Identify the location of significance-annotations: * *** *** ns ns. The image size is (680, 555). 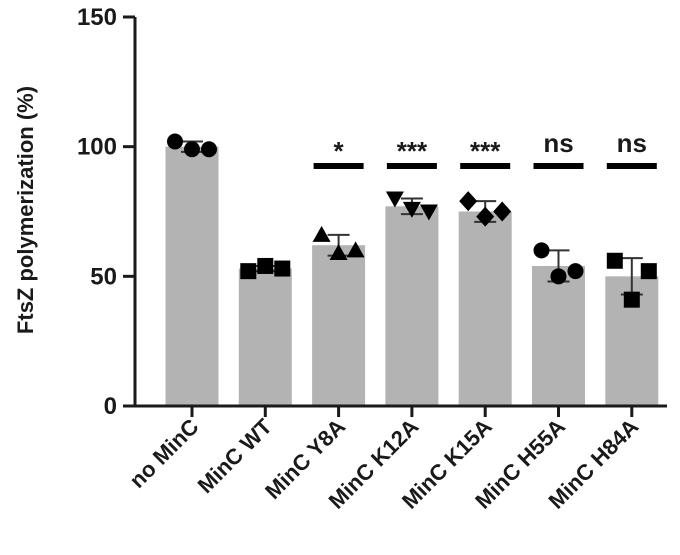
(485, 148).